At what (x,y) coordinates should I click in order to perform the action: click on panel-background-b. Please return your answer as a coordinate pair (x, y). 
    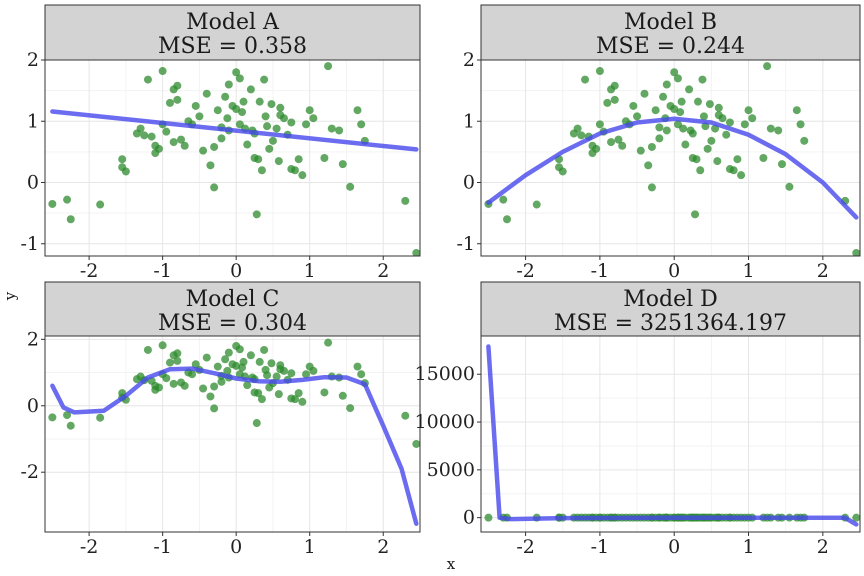
    Looking at the image, I should click on (670, 158).